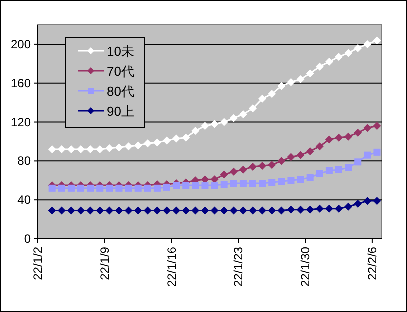 Image resolution: width=407 pixels, height=312 pixels. I want to click on x-tick-label: 22/2/6, so click(372, 263).